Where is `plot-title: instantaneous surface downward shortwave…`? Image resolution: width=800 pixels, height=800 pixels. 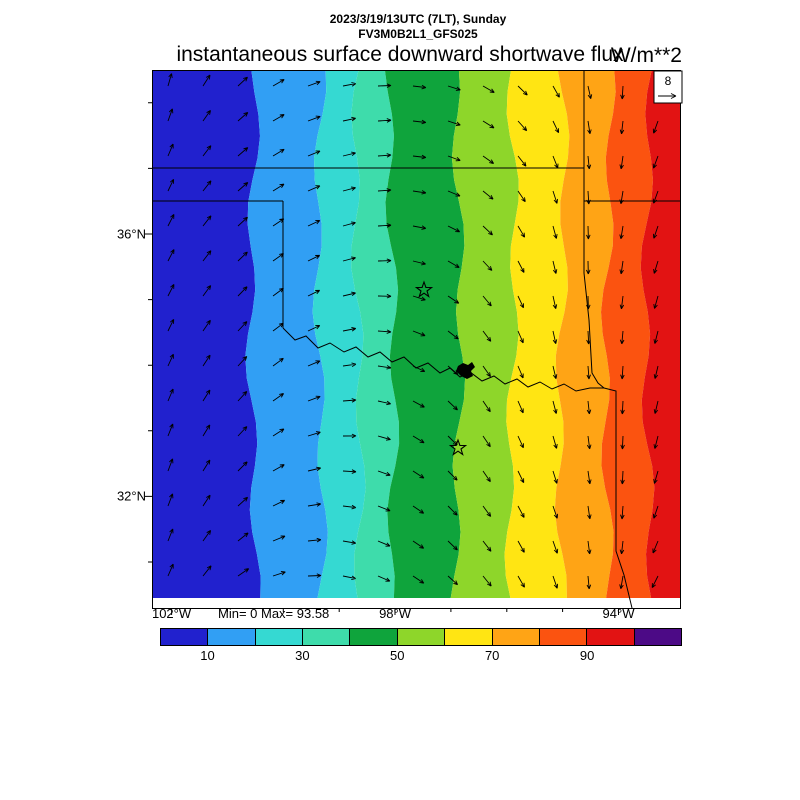
plot-title: instantaneous surface downward shortwave… is located at coordinates (400, 54).